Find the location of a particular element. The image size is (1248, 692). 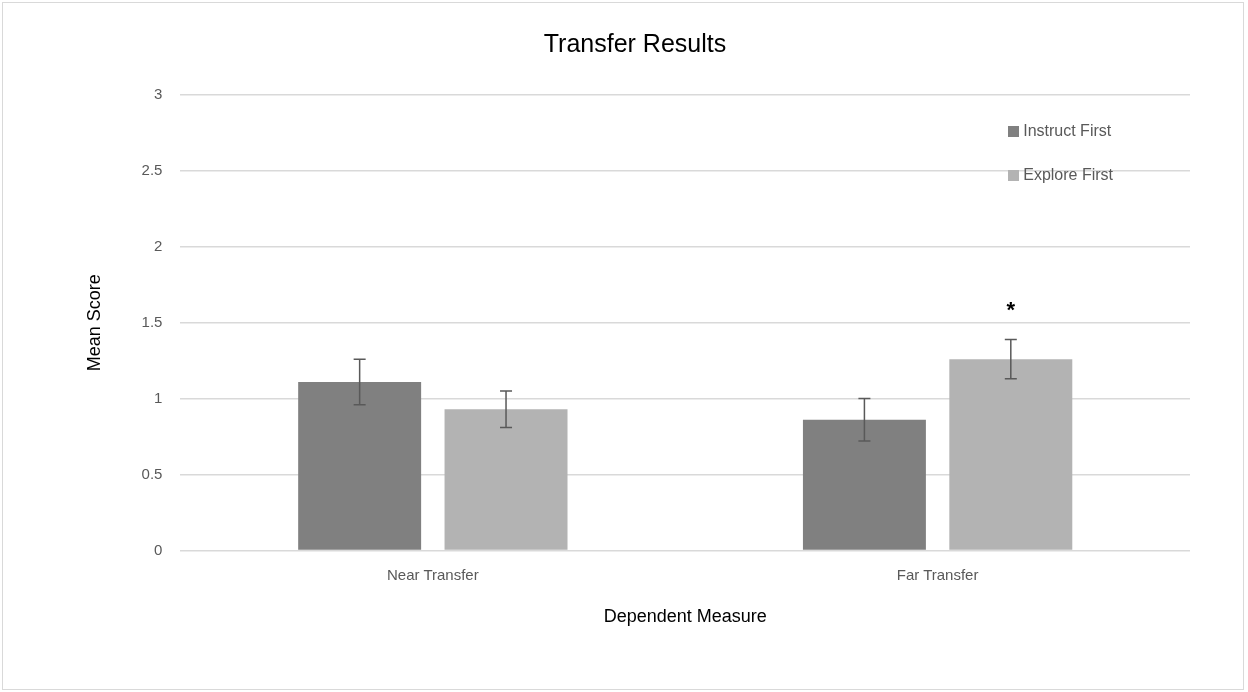

x-axis-title: Dependent Measure is located at coordinates (685, 616).